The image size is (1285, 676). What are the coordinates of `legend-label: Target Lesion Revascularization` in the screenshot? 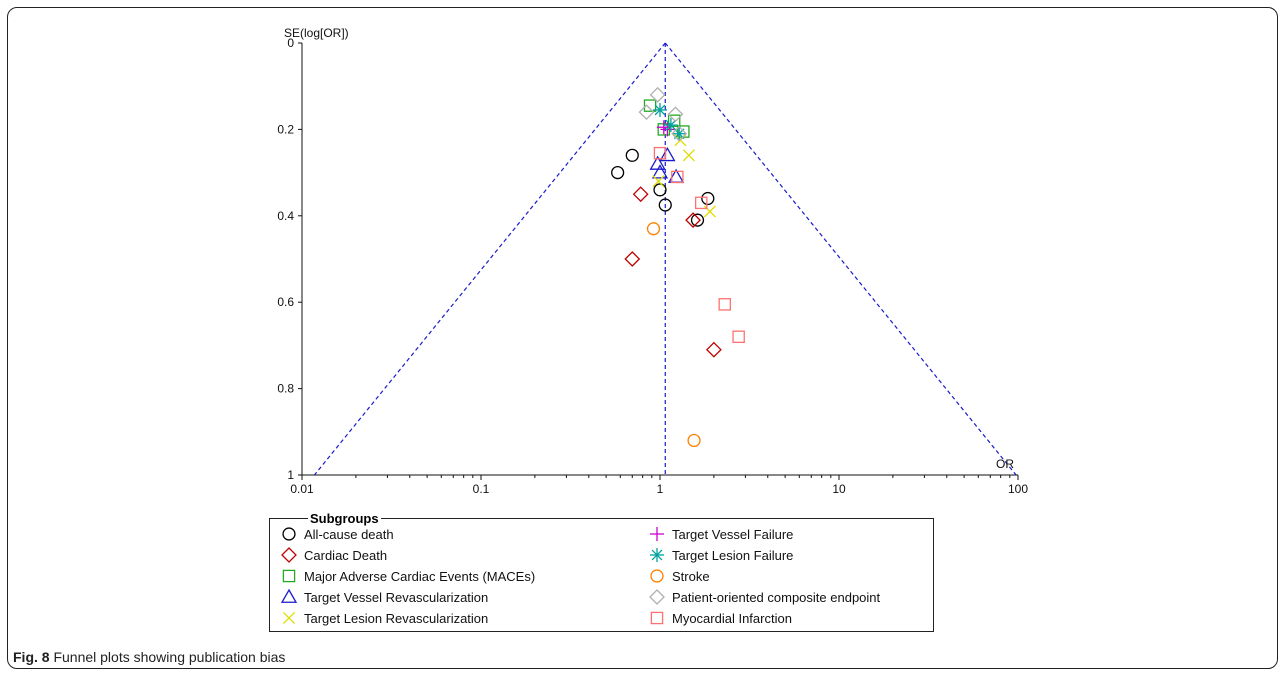 It's located at (396, 618).